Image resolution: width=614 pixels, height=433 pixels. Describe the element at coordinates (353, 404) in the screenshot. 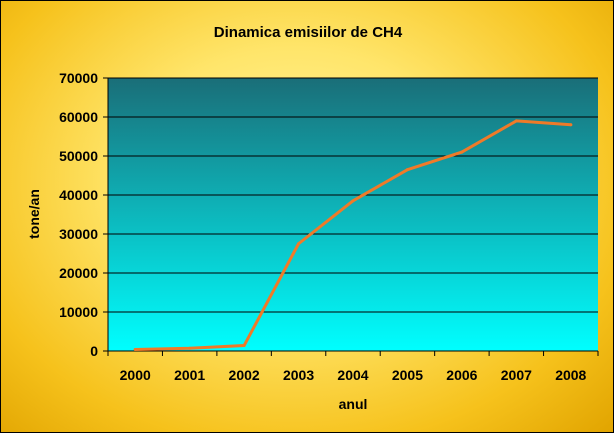

I see `x-axis-title: anul` at that location.